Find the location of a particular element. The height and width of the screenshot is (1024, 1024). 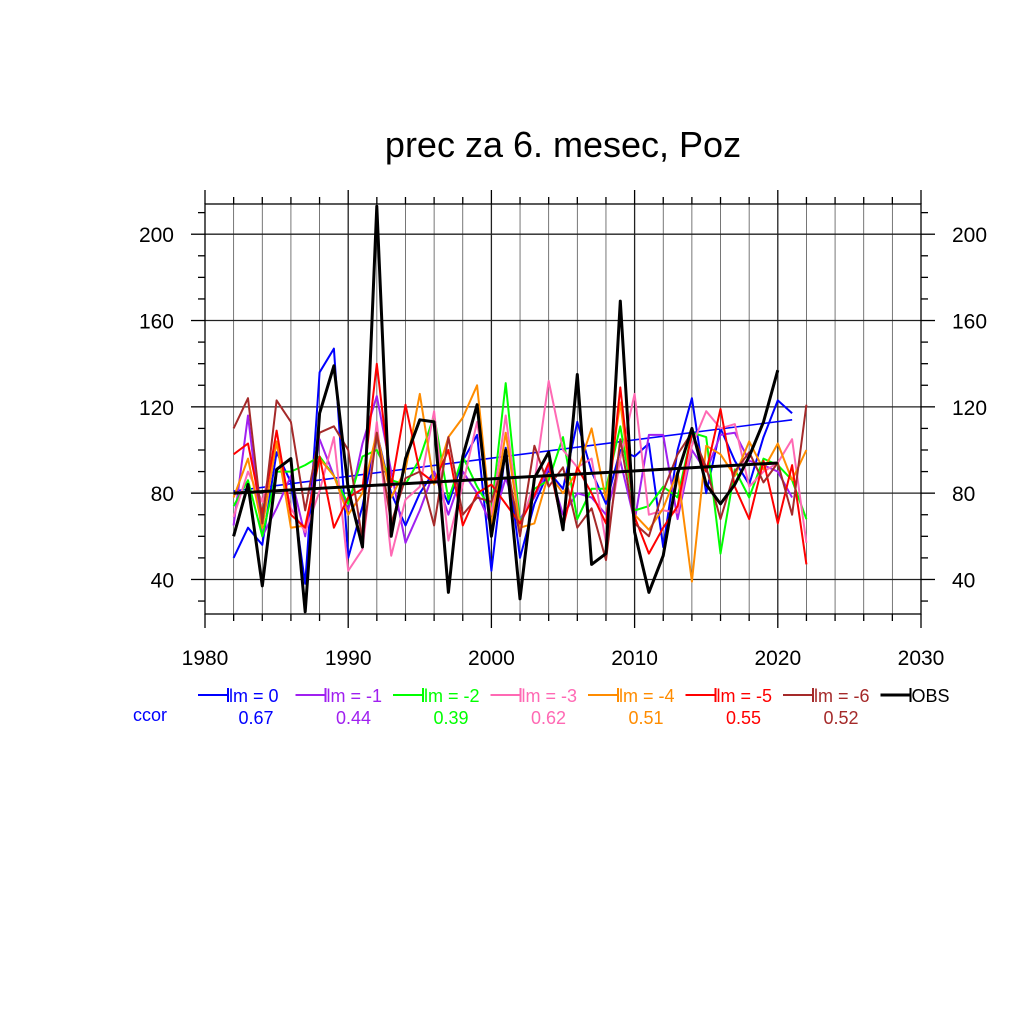

x-tick-label: 2010 is located at coordinates (634, 658).